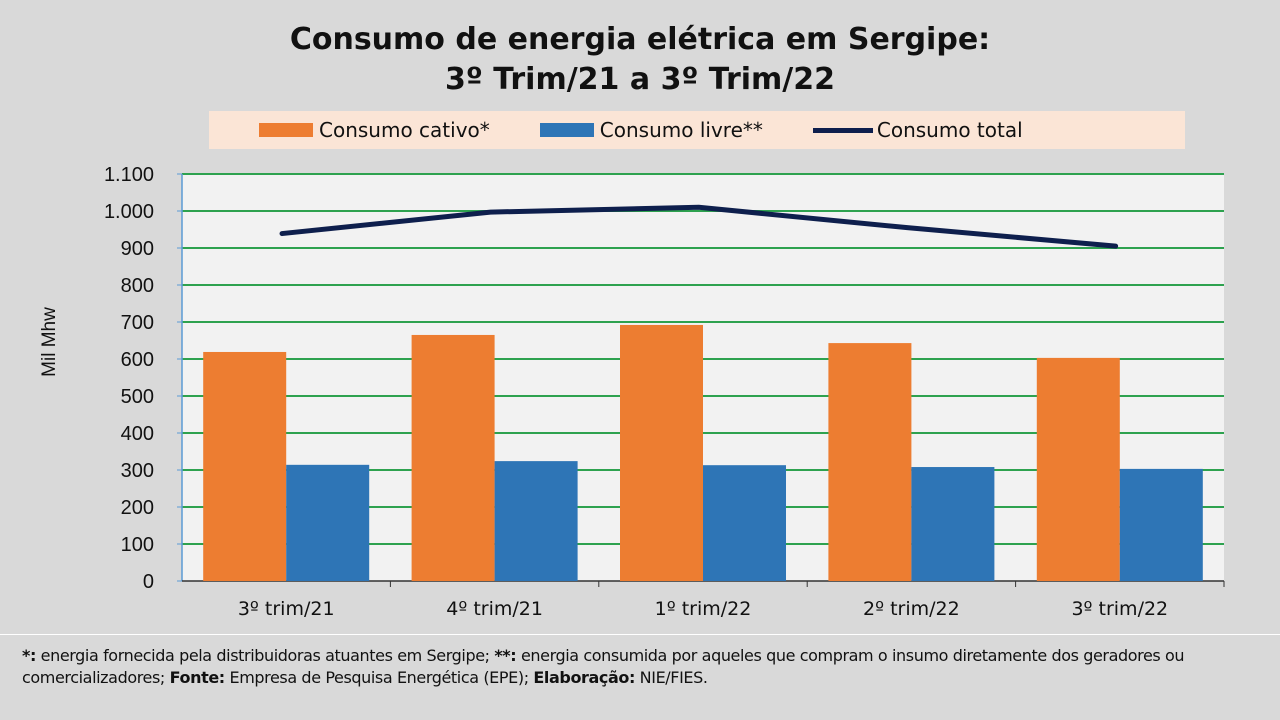 This screenshot has height=720, width=1280. Describe the element at coordinates (137, 471) in the screenshot. I see `y-tick-label: 300` at that location.